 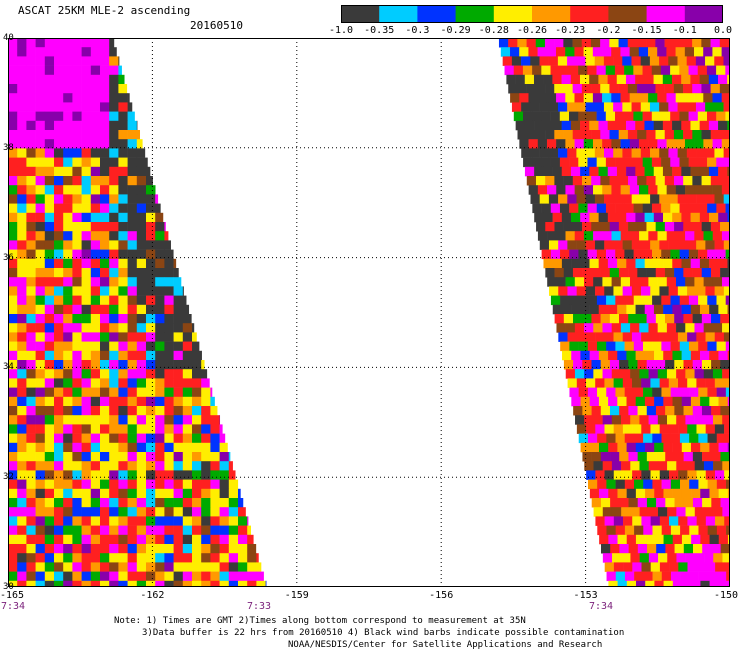 I want to click on longitude-label: -165, so click(x=12, y=595).